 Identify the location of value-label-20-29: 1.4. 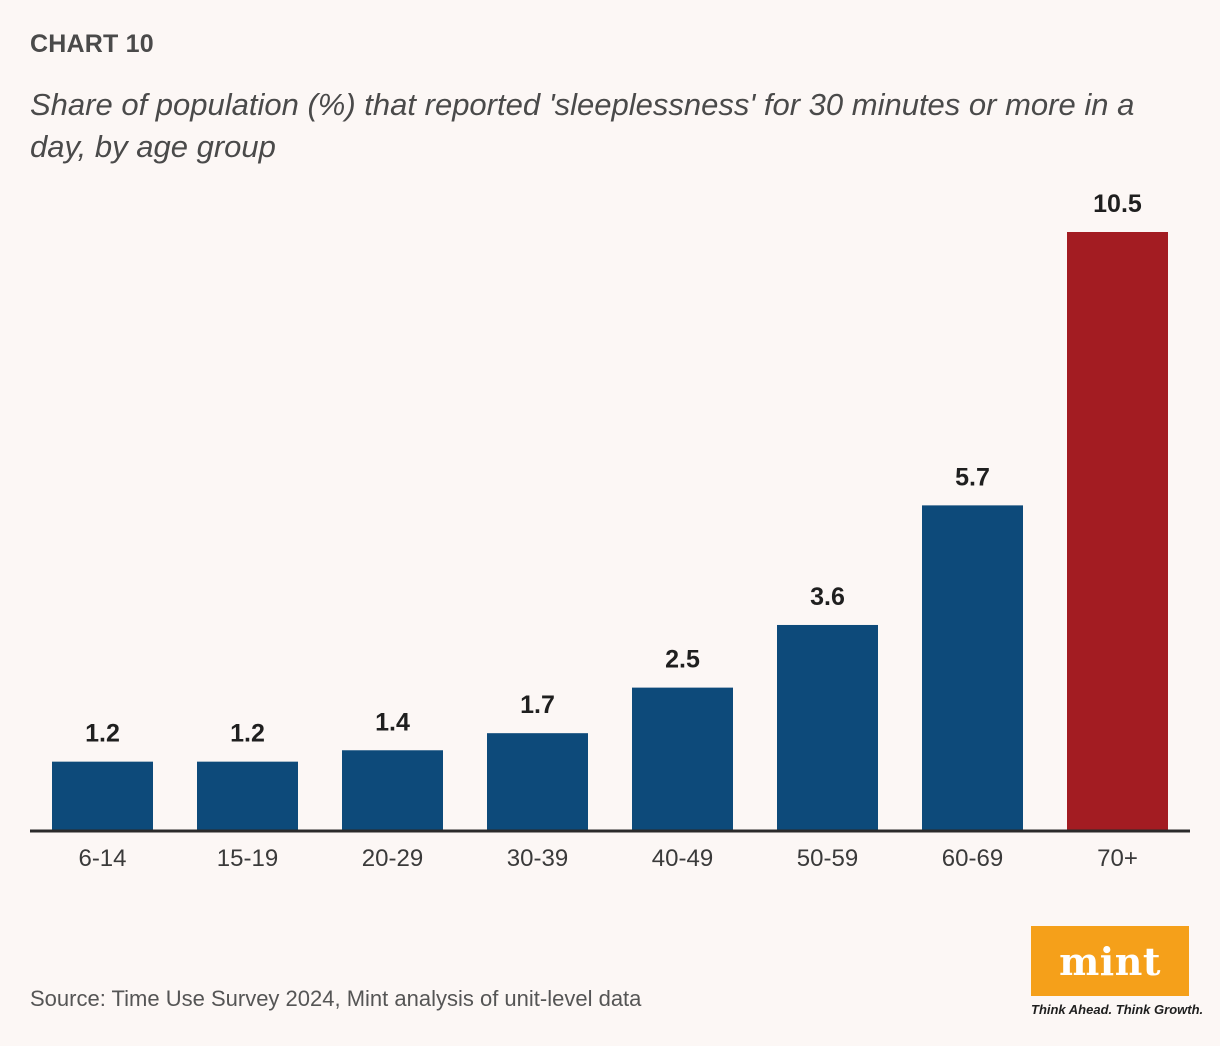
(392, 722).